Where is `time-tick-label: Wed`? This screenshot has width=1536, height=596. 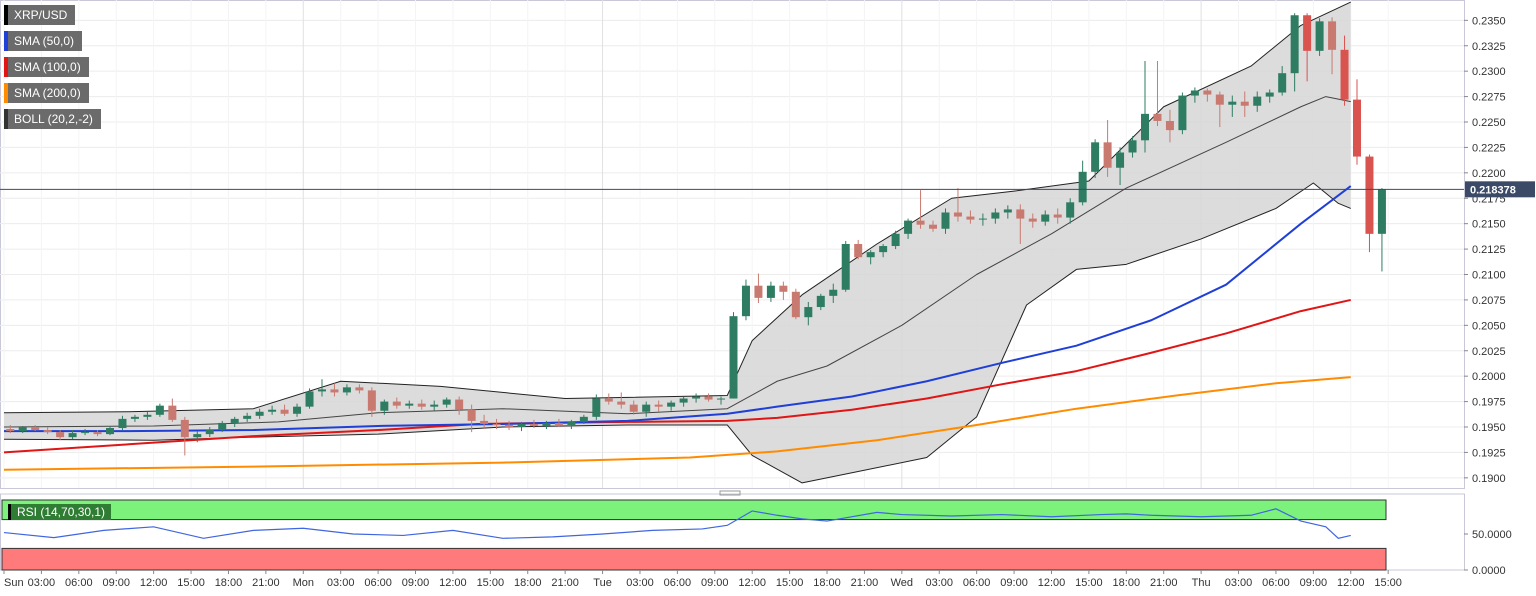
time-tick-label: Wed is located at coordinates (902, 583).